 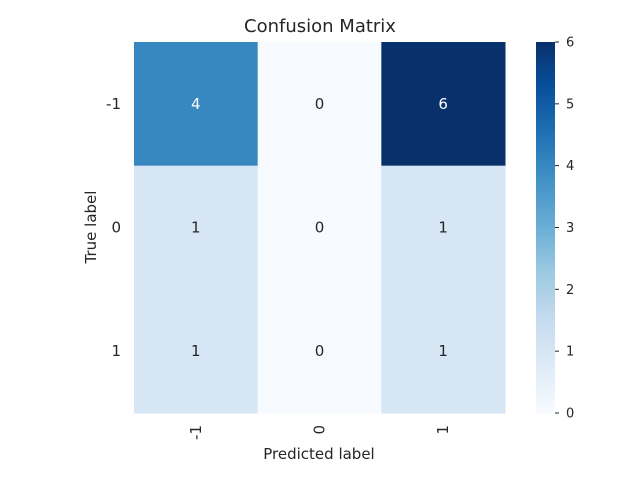 What do you see at coordinates (196, 432) in the screenshot?
I see `x-tick-label: -1` at bounding box center [196, 432].